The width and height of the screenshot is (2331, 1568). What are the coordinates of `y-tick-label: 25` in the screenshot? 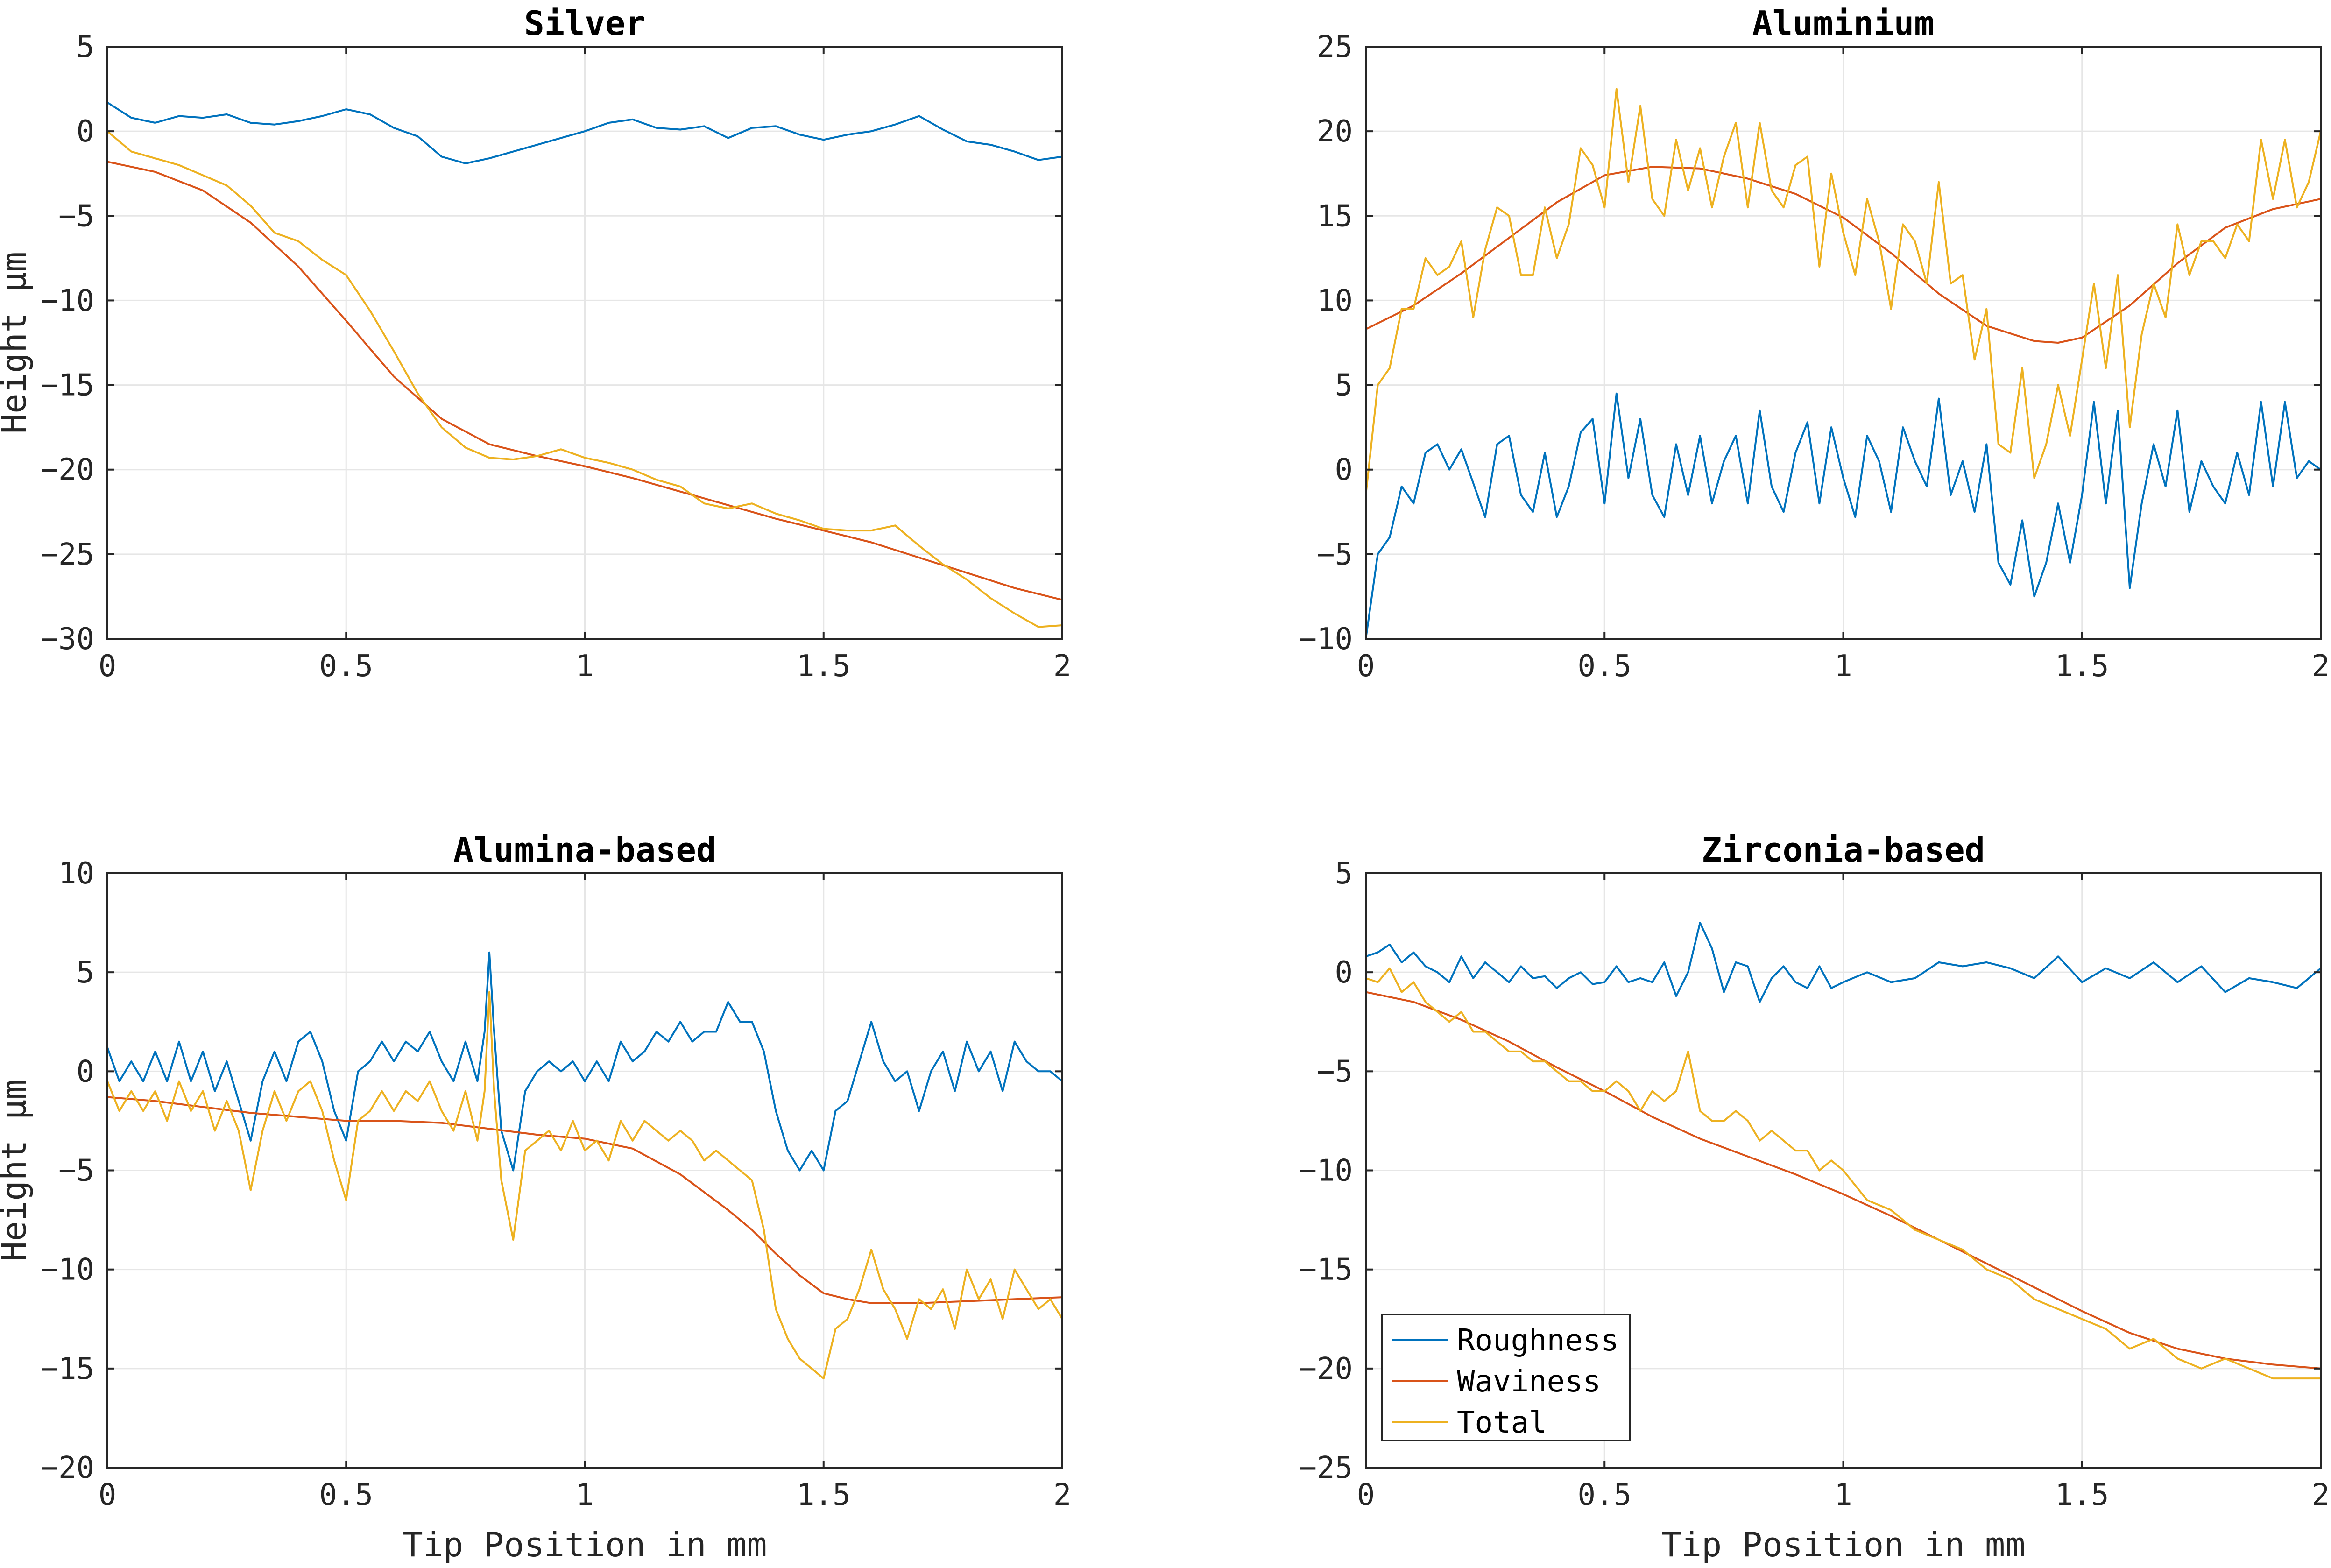 It's located at (1335, 47).